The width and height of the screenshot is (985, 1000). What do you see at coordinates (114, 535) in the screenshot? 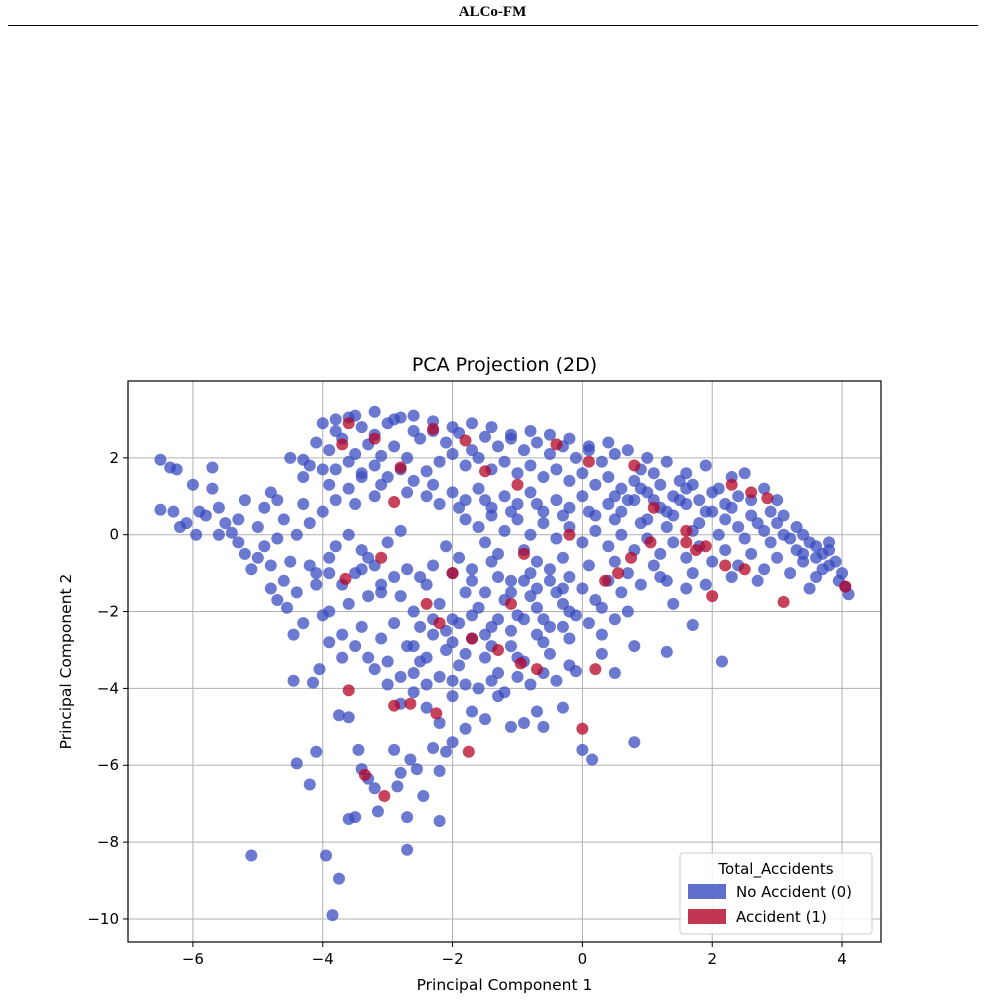
I see `y-tick-label: 0` at bounding box center [114, 535].